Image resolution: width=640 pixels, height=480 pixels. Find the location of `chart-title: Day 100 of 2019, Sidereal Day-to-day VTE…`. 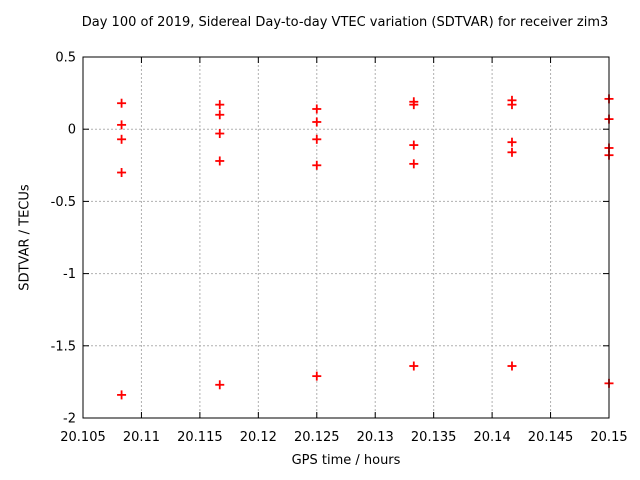

chart-title: Day 100 of 2019, Sidereal Day-to-day VTE… is located at coordinates (345, 22).